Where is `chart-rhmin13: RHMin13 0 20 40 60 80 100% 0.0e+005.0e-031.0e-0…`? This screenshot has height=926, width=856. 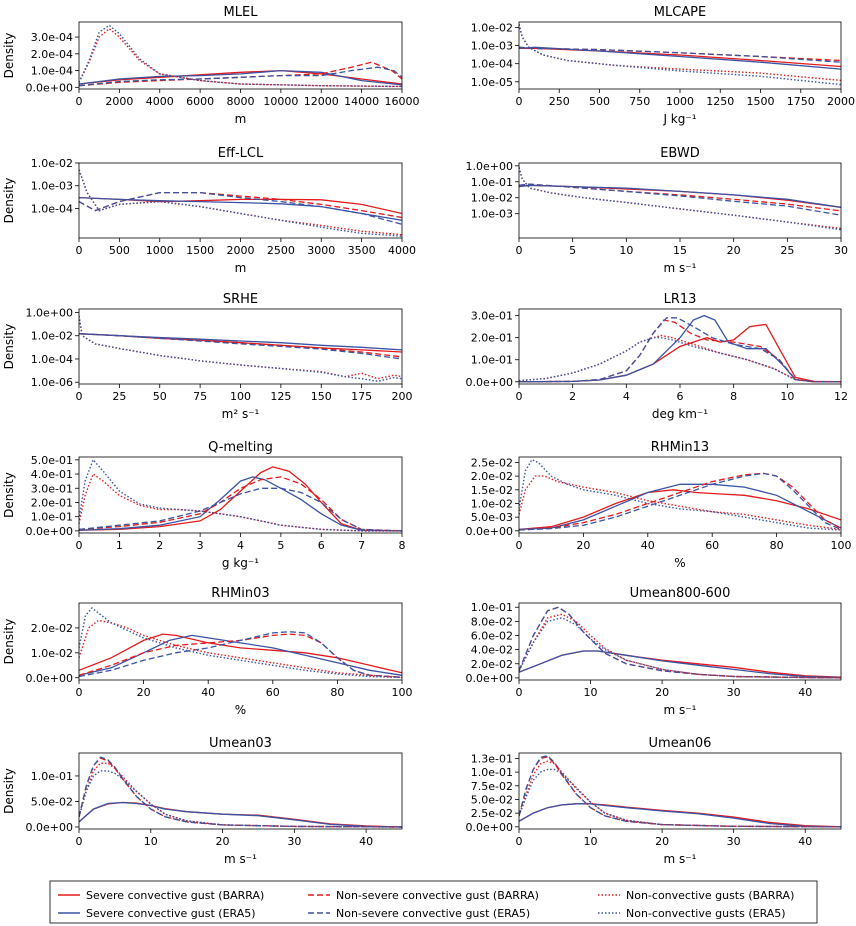
chart-rhmin13: RHMin13 0 20 40 60 80 100% 0.0e+005.0e-031.0e-0… is located at coordinates (659, 505).